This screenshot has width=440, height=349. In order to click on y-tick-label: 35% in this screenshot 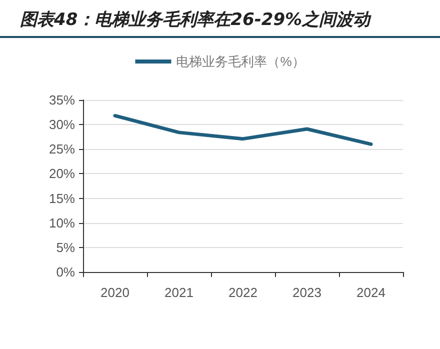, I will do `click(62, 100)`.